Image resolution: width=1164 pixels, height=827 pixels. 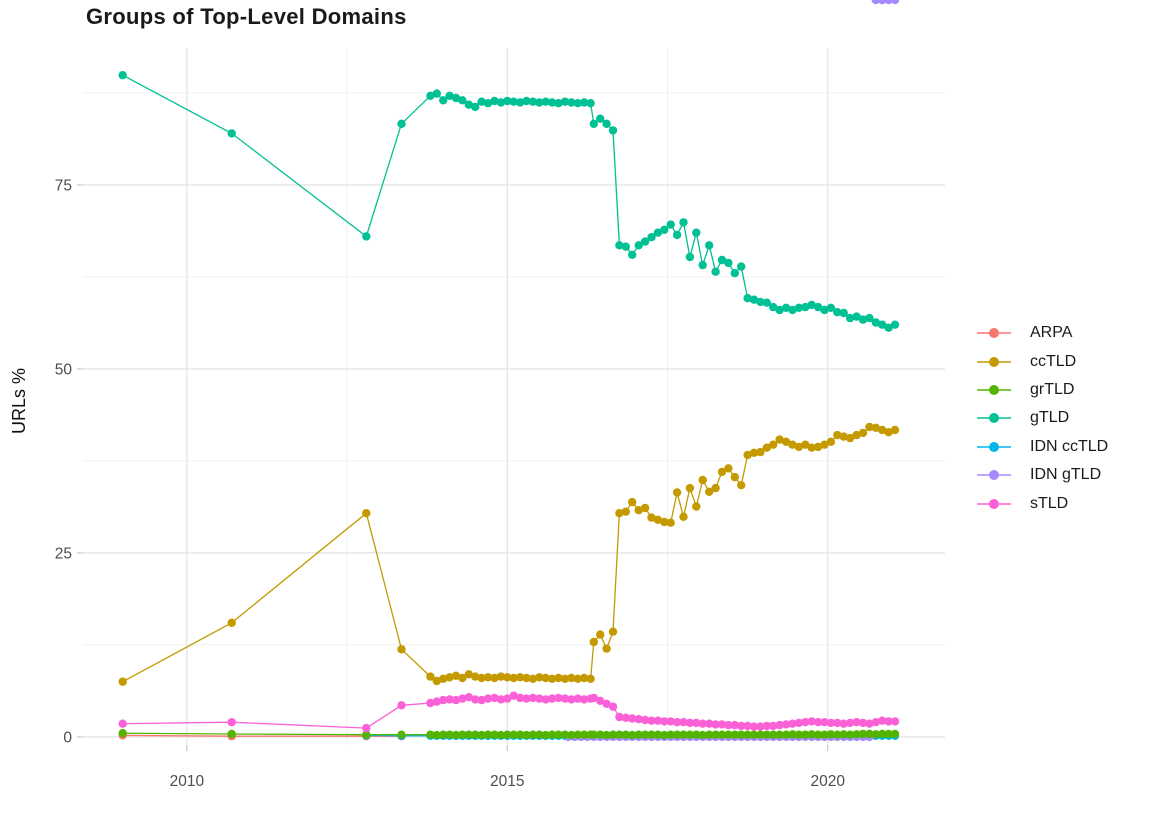 I want to click on x-tick-label: 2015, so click(x=507, y=781).